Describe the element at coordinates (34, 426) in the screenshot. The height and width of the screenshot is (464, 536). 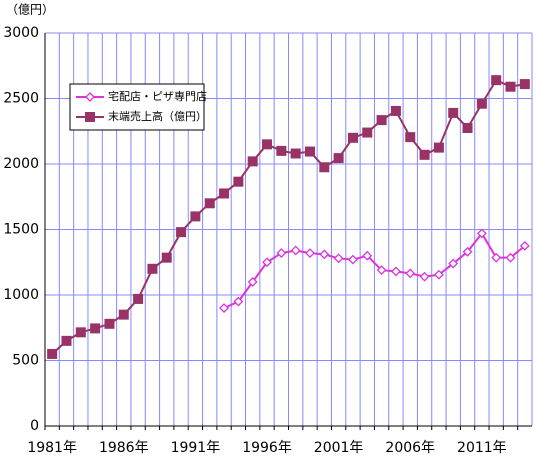
I see `y-tick-label: 0` at that location.